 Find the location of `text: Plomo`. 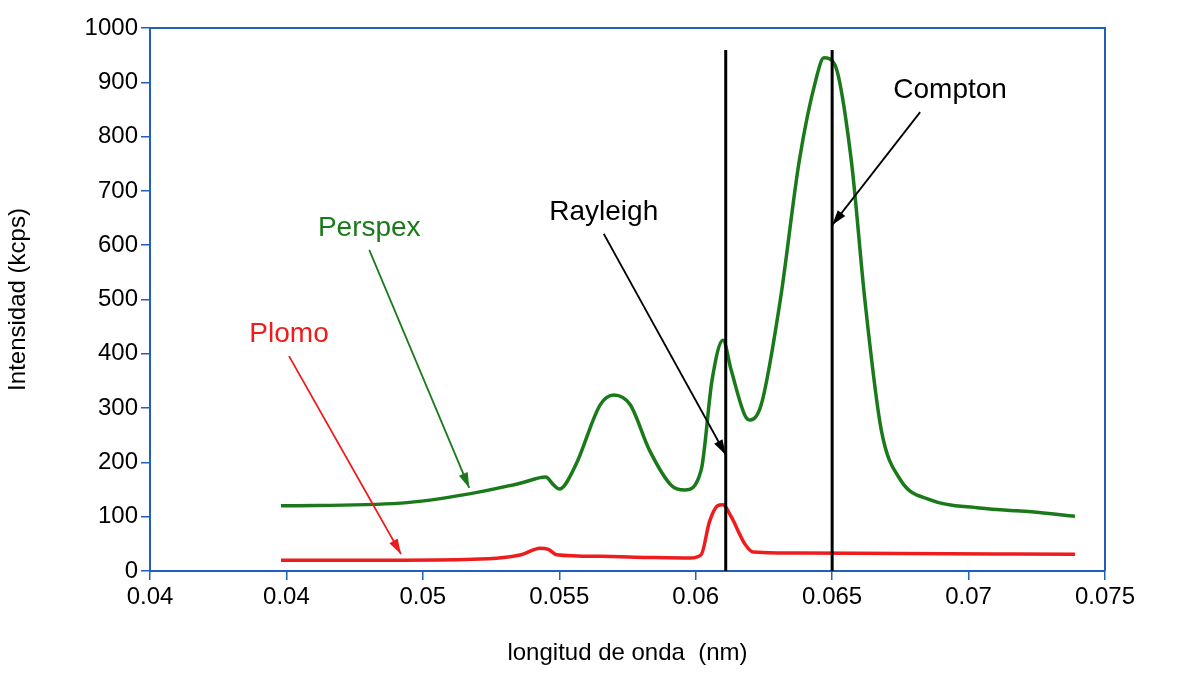

text: Plomo is located at coordinates (289, 332).